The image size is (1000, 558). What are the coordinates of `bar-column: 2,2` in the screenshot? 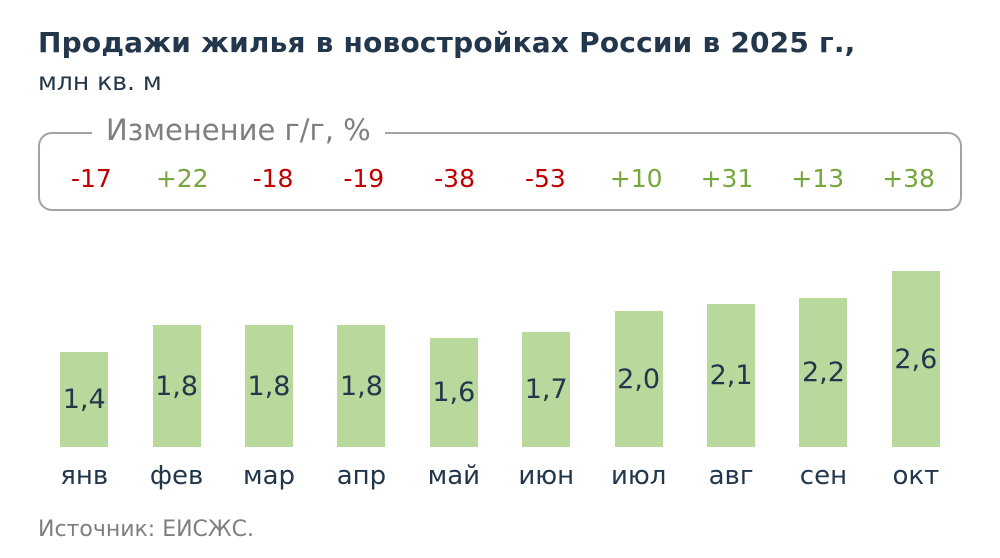 It's located at (823, 352).